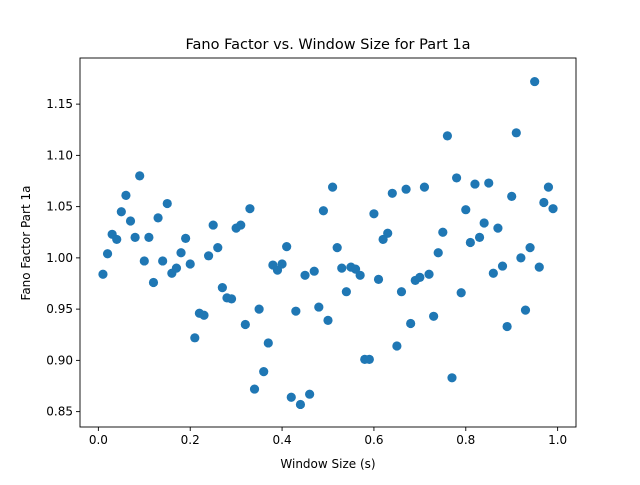 This screenshot has height=485, width=640. What do you see at coordinates (59, 155) in the screenshot?
I see `y-tick-label: 1.10` at bounding box center [59, 155].